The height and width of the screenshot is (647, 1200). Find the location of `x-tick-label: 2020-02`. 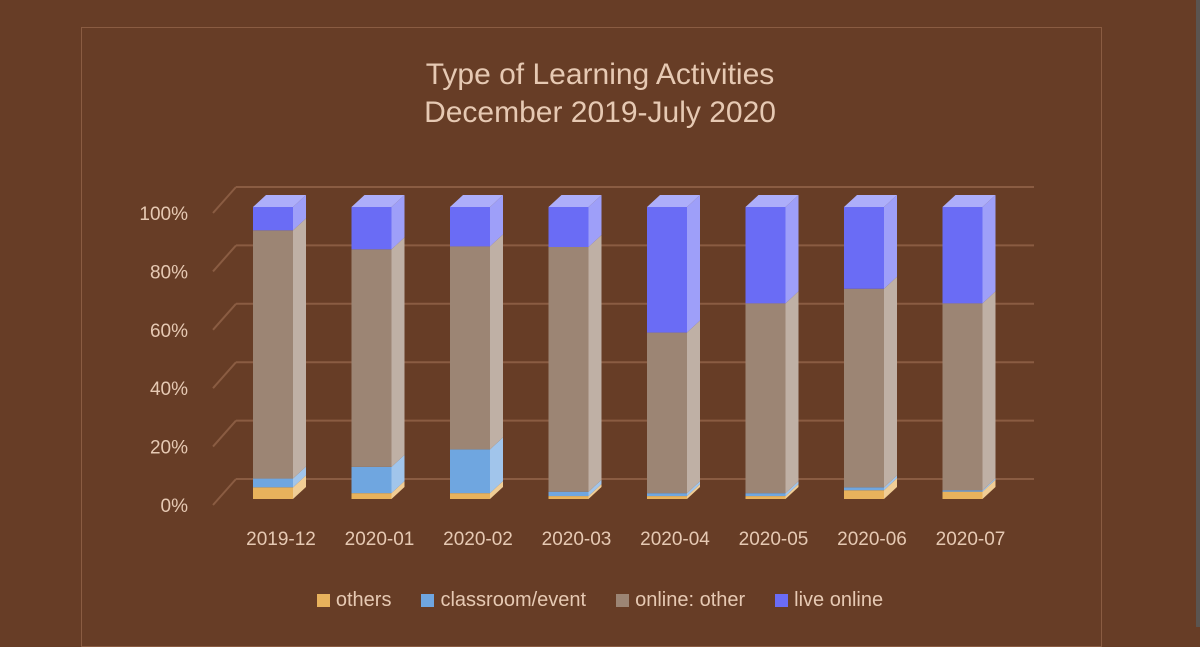

x-tick-label: 2020-02 is located at coordinates (478, 539).